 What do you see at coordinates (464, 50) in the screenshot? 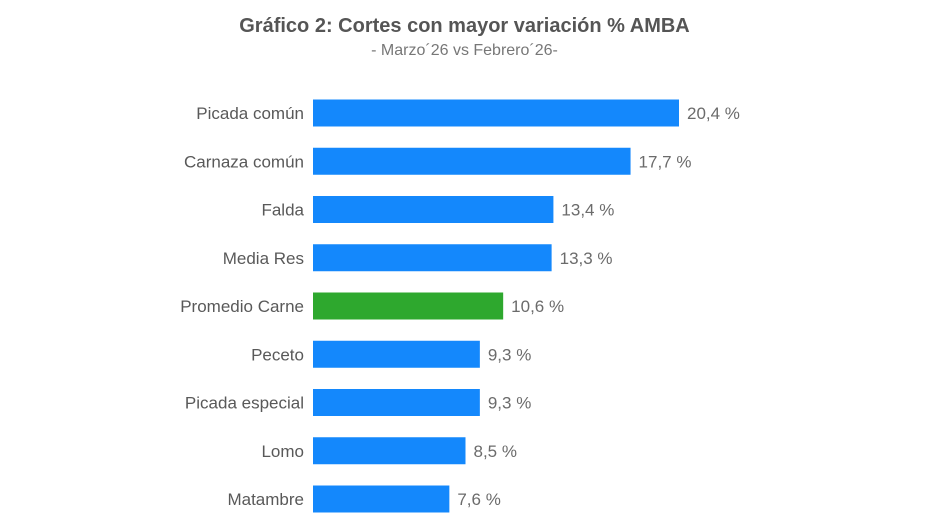
I see `chart-subtitle: - Marzo´26 vs Febrero´26-` at bounding box center [464, 50].